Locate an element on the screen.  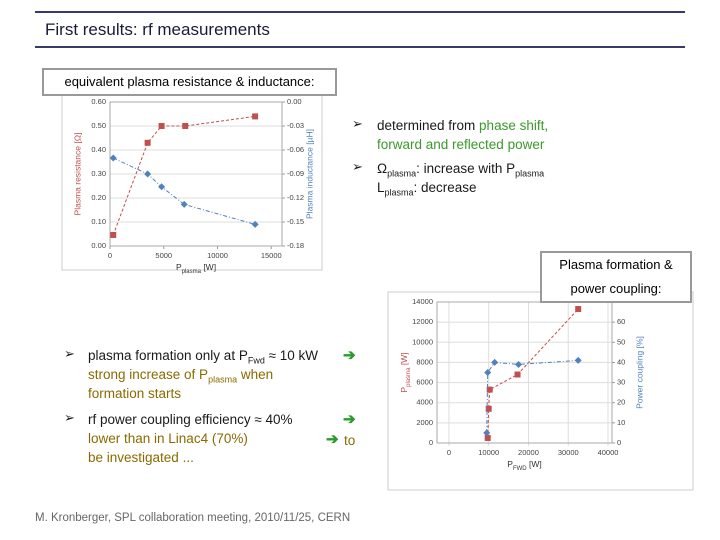
bullet-line: formation starts is located at coordinates (134, 393).